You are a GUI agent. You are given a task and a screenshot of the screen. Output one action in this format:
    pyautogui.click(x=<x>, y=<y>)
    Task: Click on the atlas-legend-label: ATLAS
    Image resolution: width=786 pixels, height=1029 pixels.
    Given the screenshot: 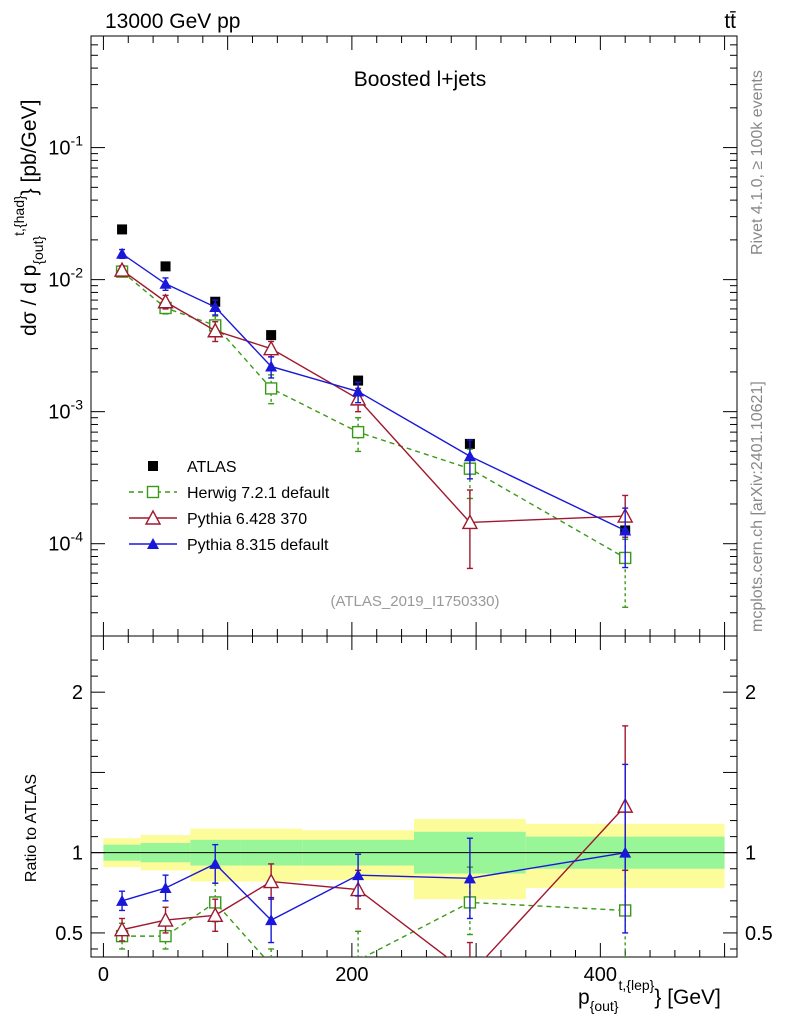 What is the action you would take?
    pyautogui.click(x=212, y=467)
    